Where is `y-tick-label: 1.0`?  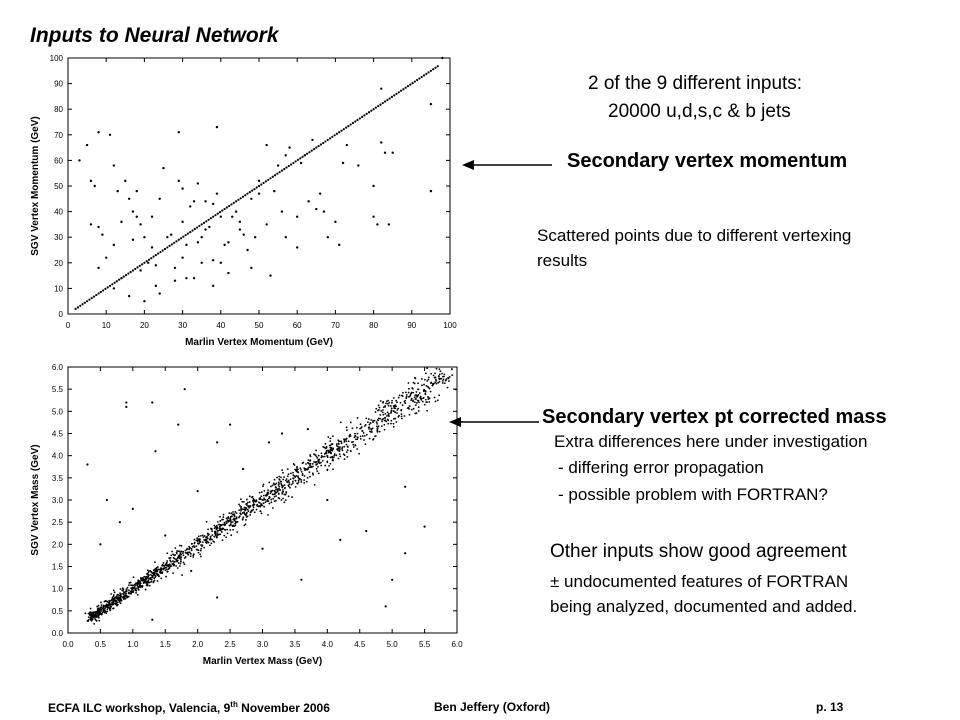
y-tick-label: 1.0 is located at coordinates (58, 589).